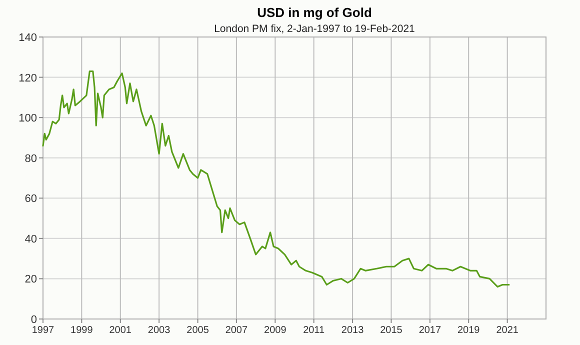 The width and height of the screenshot is (580, 345). I want to click on x-tick-label: 2015, so click(391, 330).